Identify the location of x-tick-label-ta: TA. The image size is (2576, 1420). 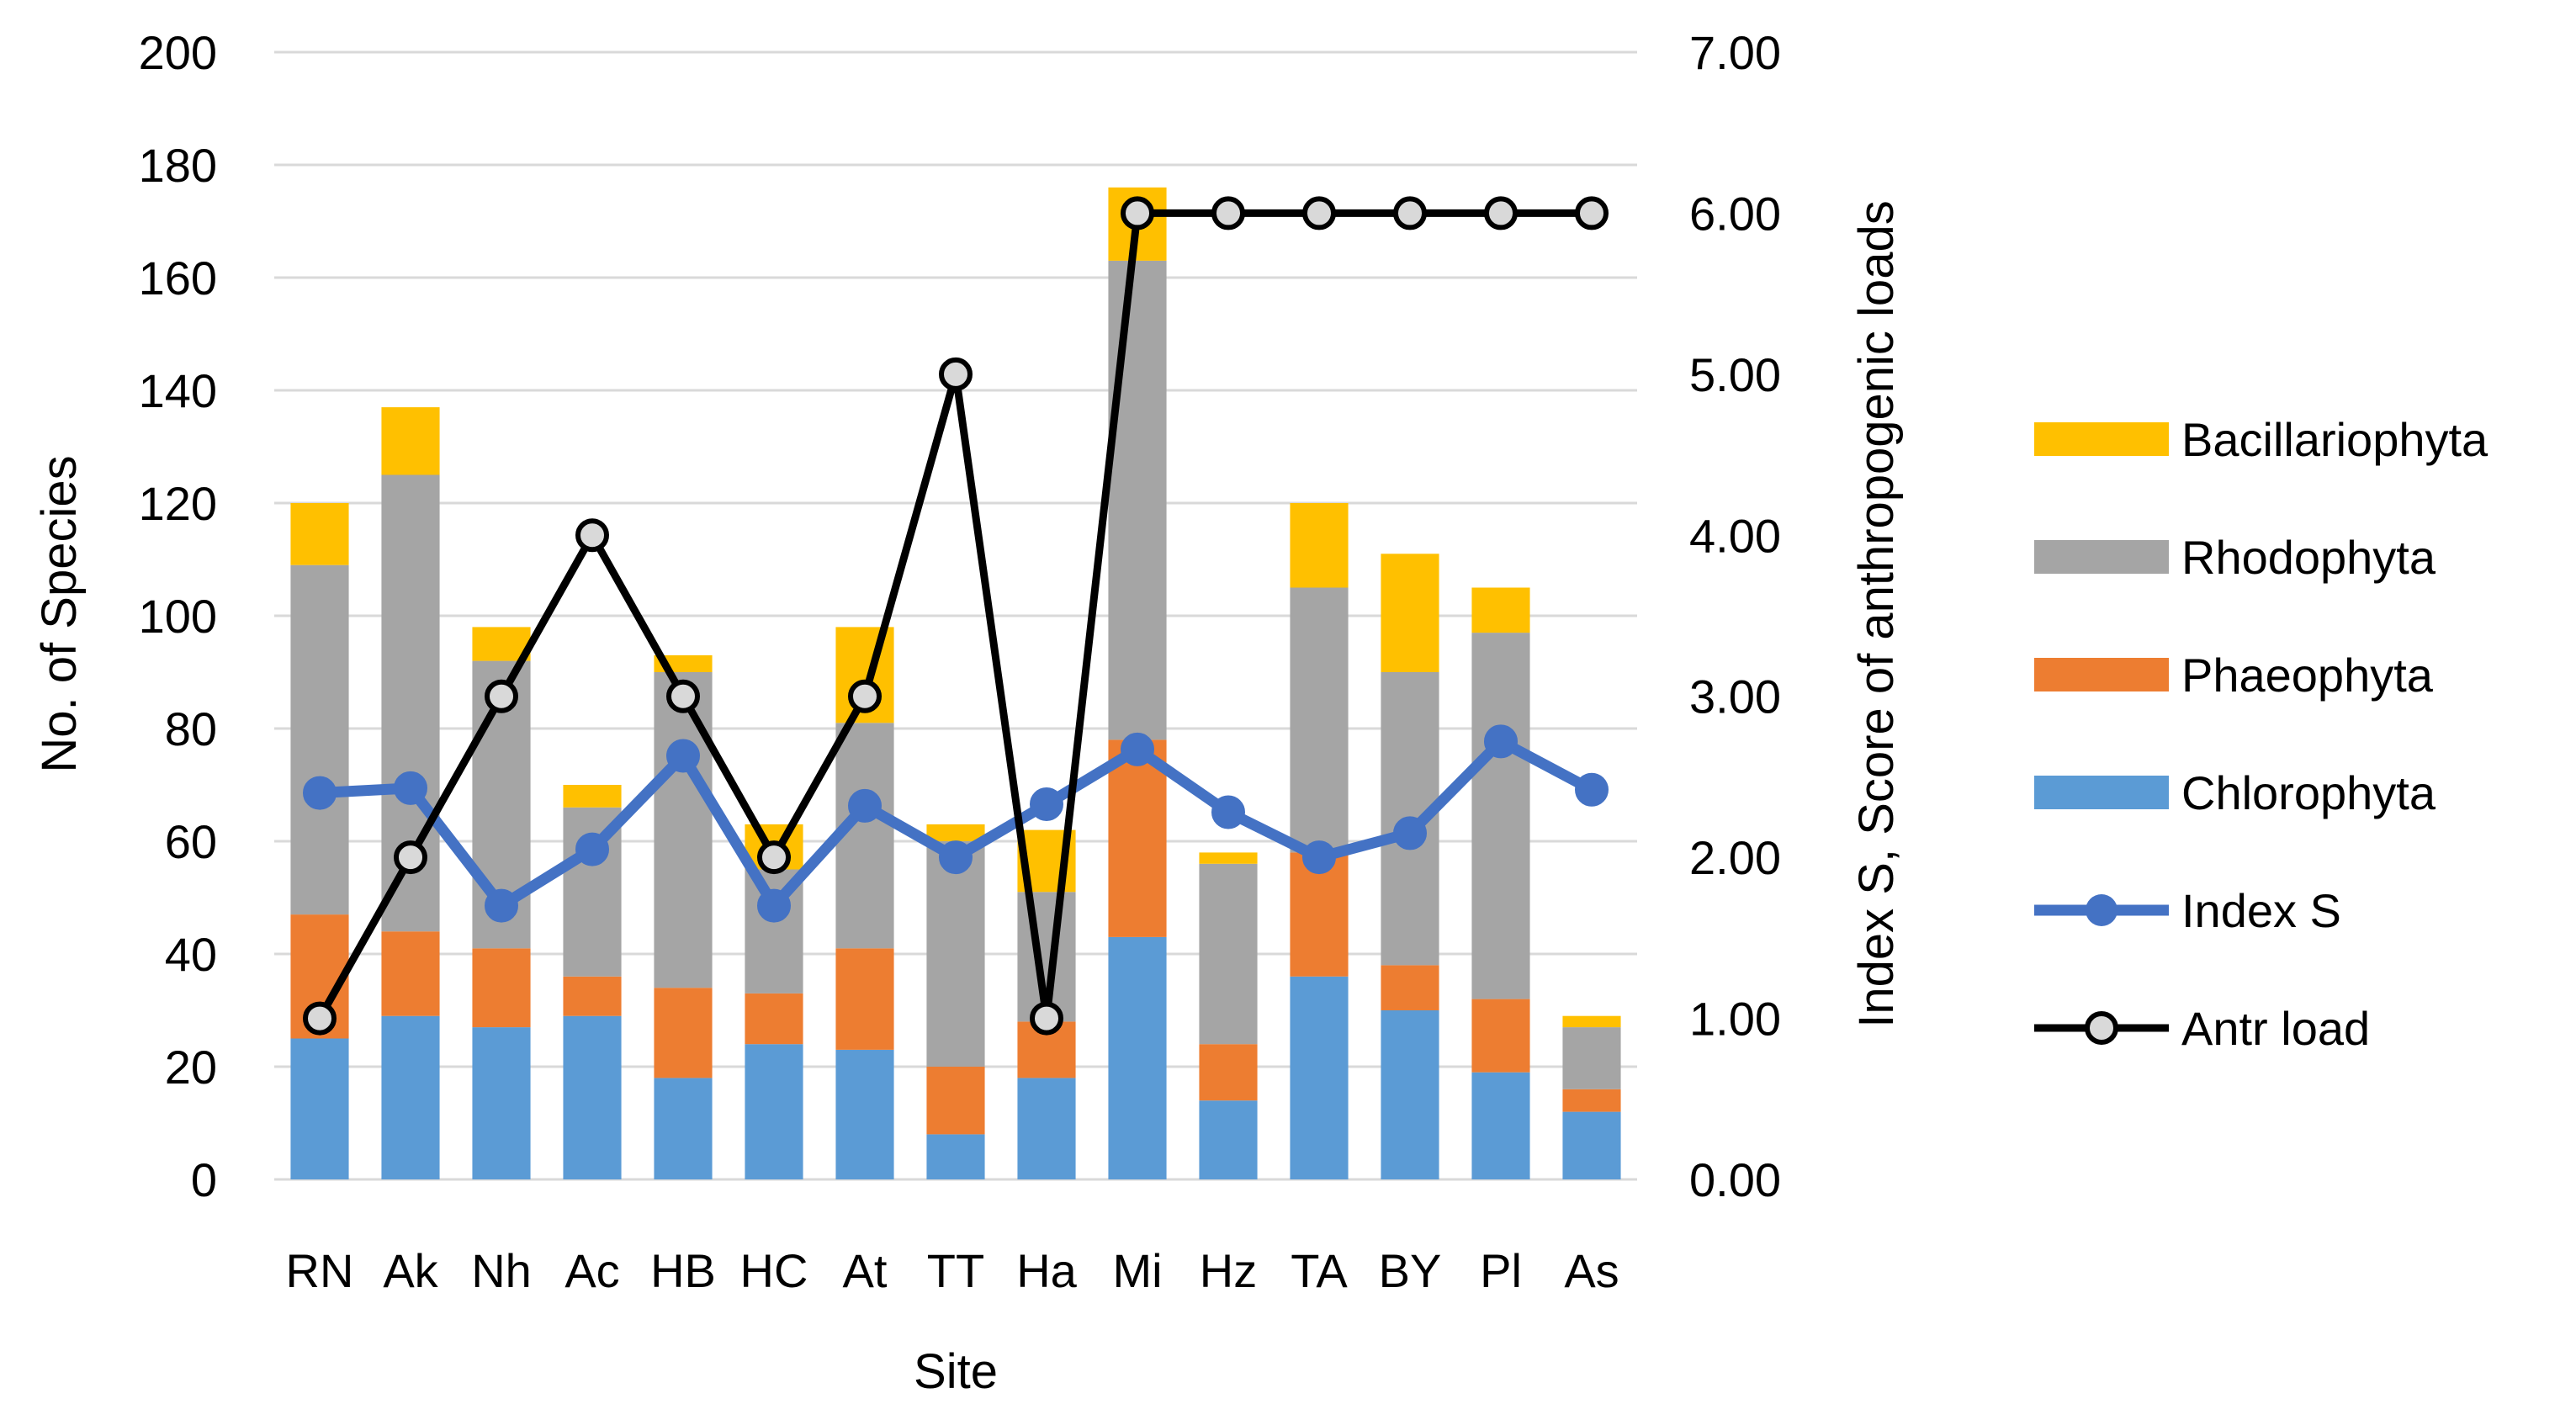
(1319, 1270).